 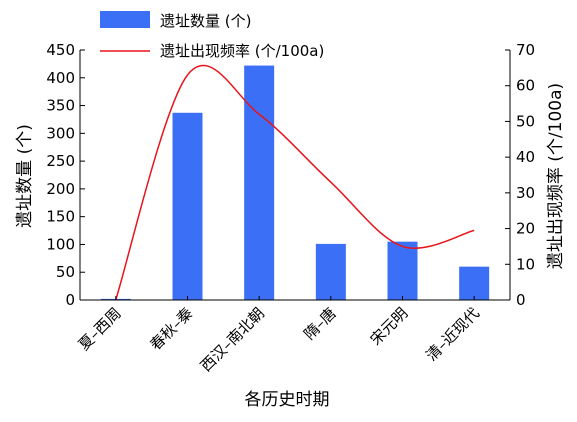 I want to click on left-tick-label: 200, so click(x=60, y=189).